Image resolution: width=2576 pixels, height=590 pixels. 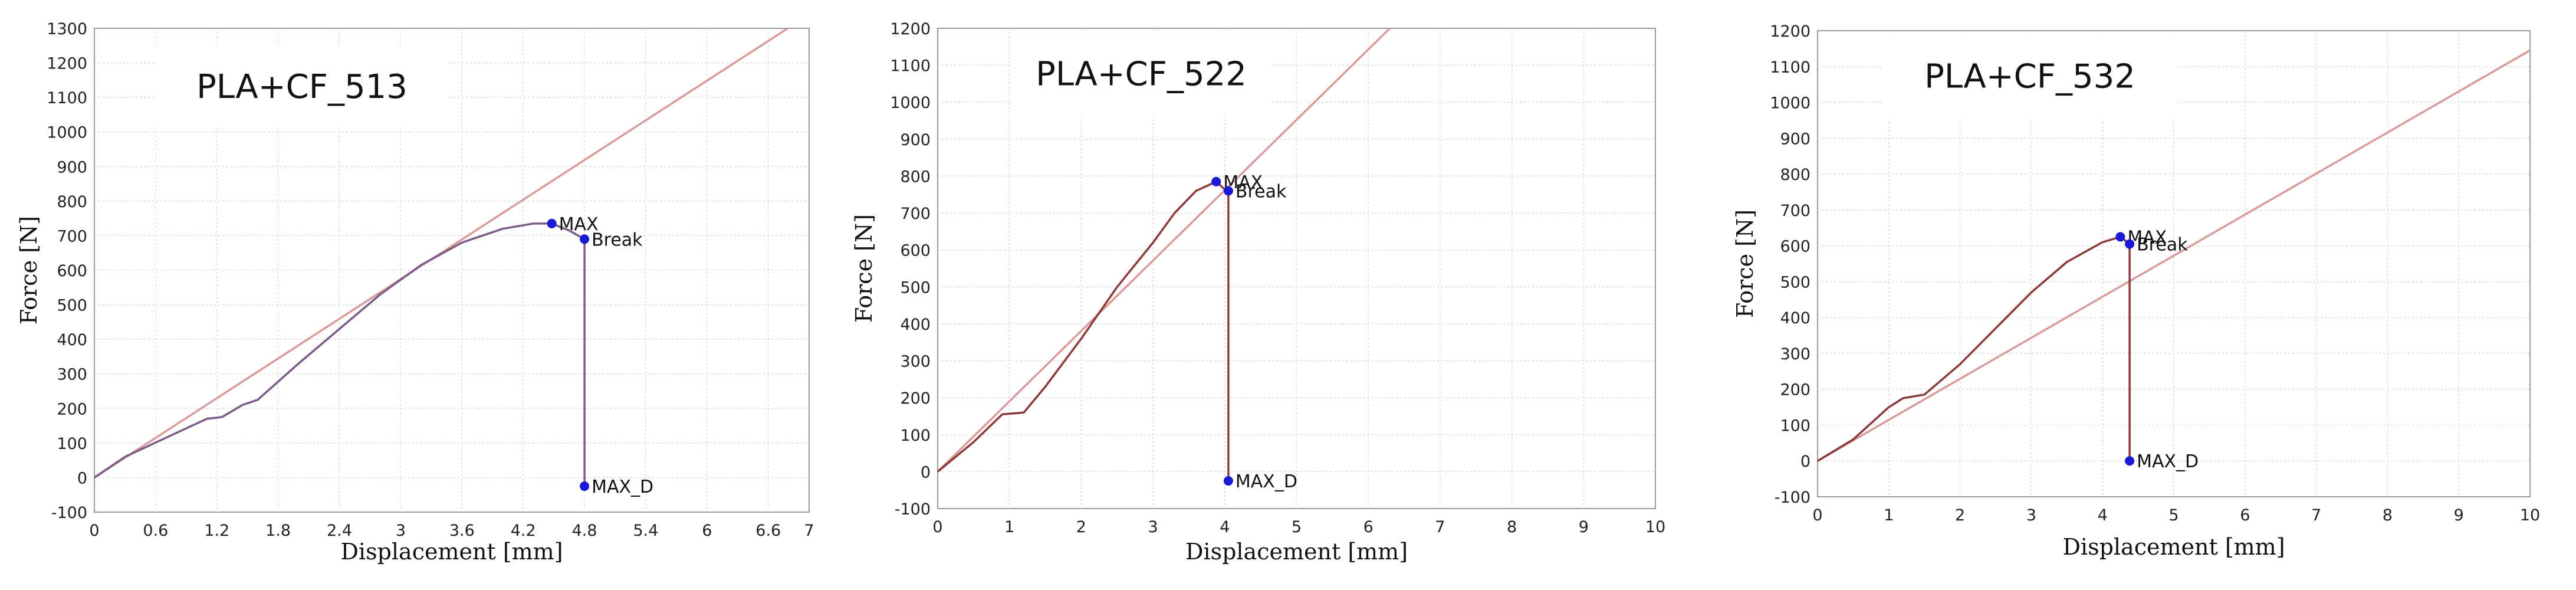 I want to click on x-tick-label: 1.8, so click(x=278, y=531).